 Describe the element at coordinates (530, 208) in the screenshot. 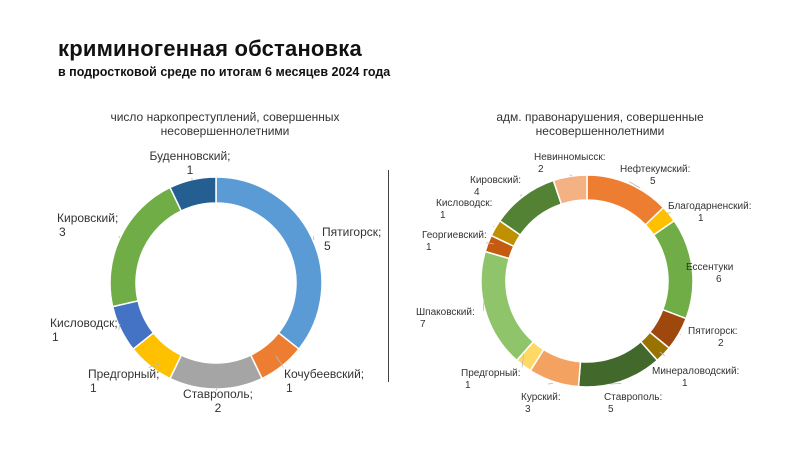

I see `chart2-slice-кировский` at that location.